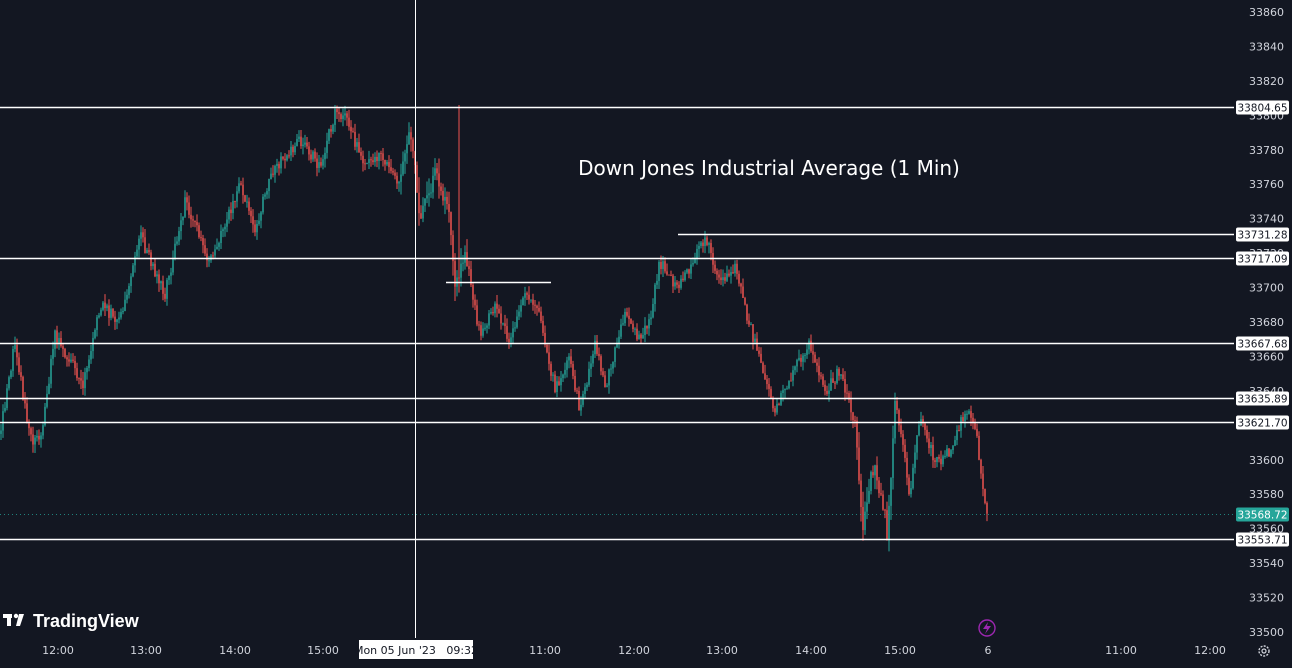 The width and height of the screenshot is (1292, 668). What do you see at coordinates (71, 621) in the screenshot?
I see `tradingview-logo: TradingView` at bounding box center [71, 621].